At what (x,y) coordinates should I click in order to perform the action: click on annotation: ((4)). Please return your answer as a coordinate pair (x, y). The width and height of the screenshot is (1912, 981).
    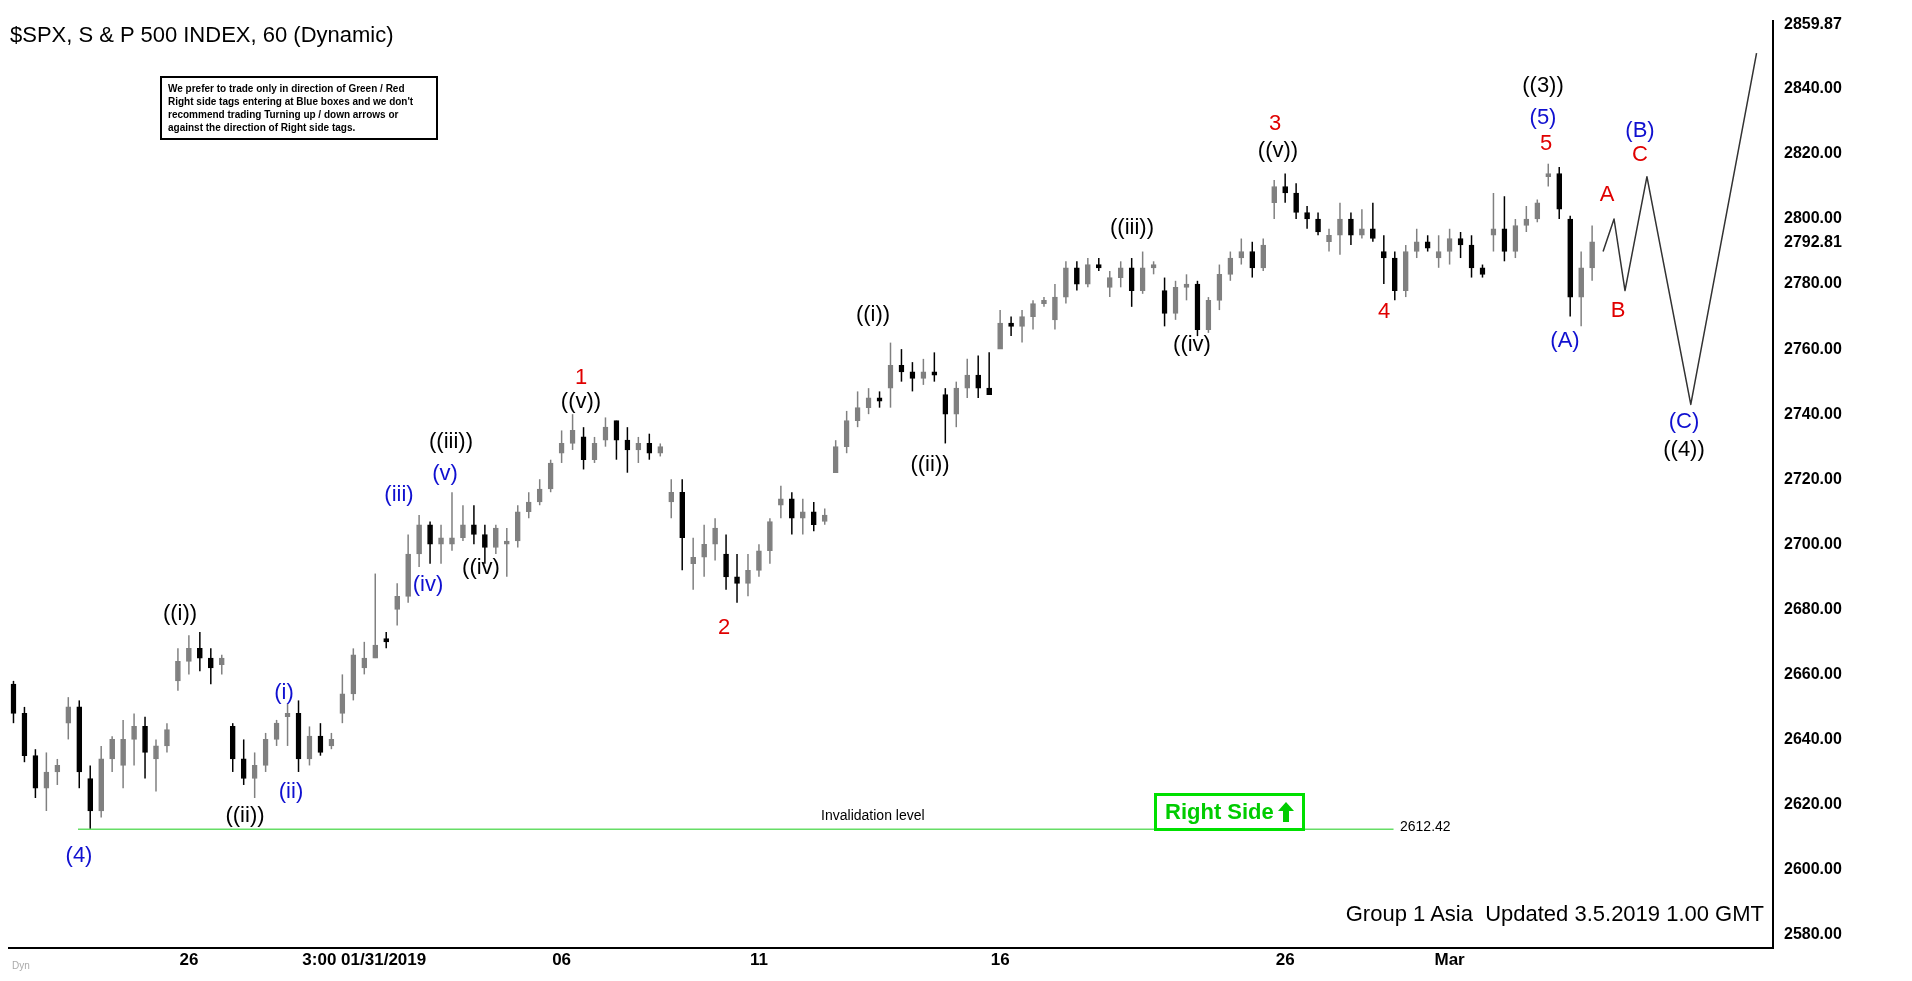
    Looking at the image, I should click on (1684, 448).